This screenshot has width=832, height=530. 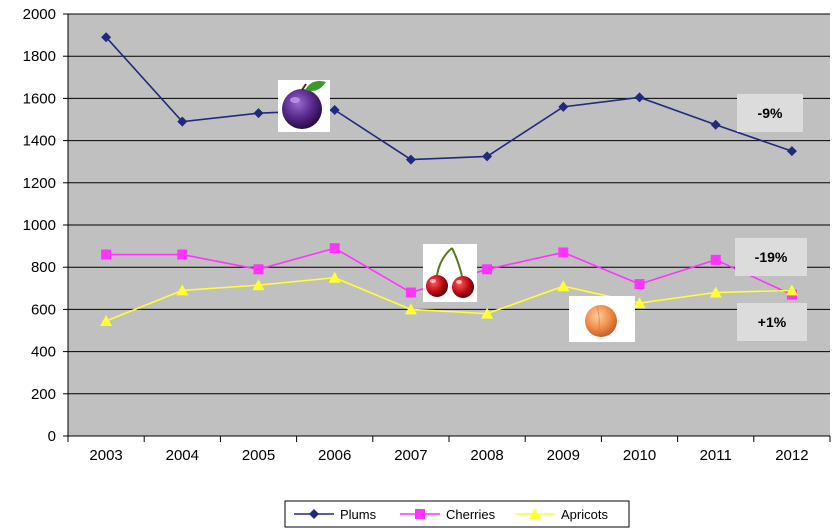 What do you see at coordinates (334, 455) in the screenshot?
I see `x-tick-label: 2006` at bounding box center [334, 455].